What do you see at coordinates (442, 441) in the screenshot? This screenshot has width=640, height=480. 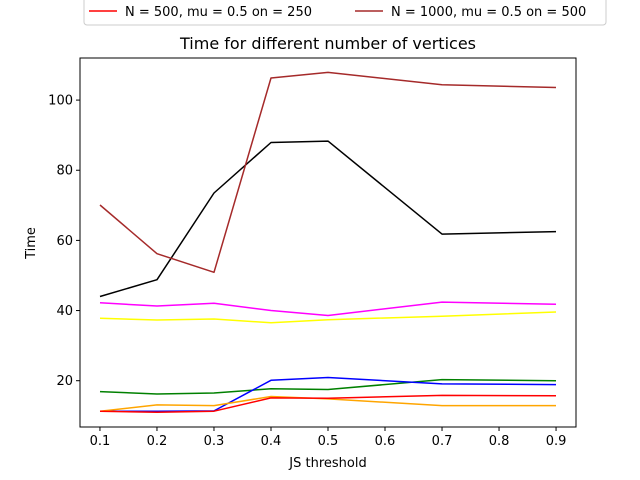 I see `x-tick-label: 0.7` at bounding box center [442, 441].